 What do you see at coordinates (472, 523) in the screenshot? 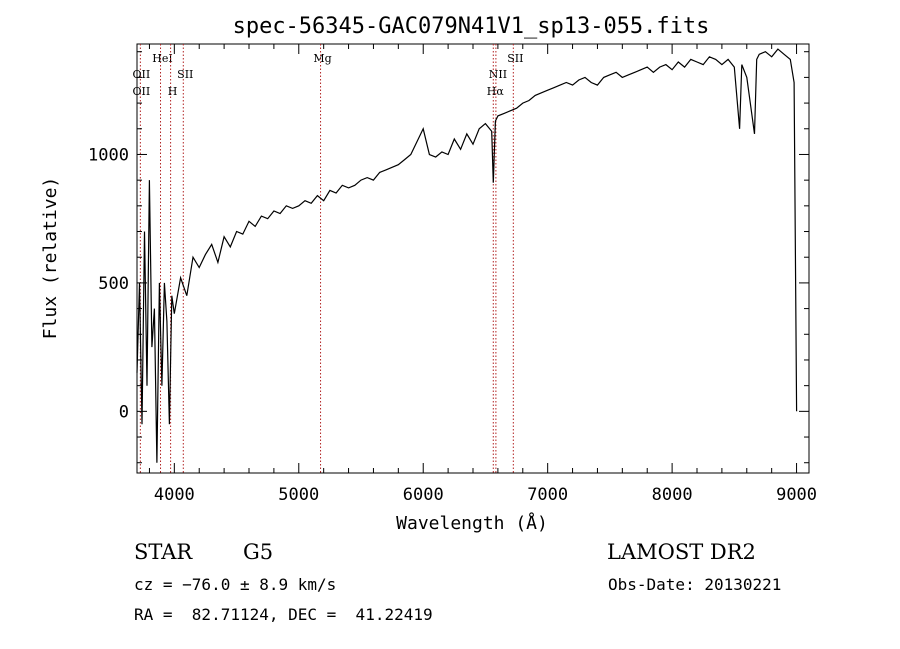
I see `x-axis-label: Wavelength (Å)` at bounding box center [472, 523].